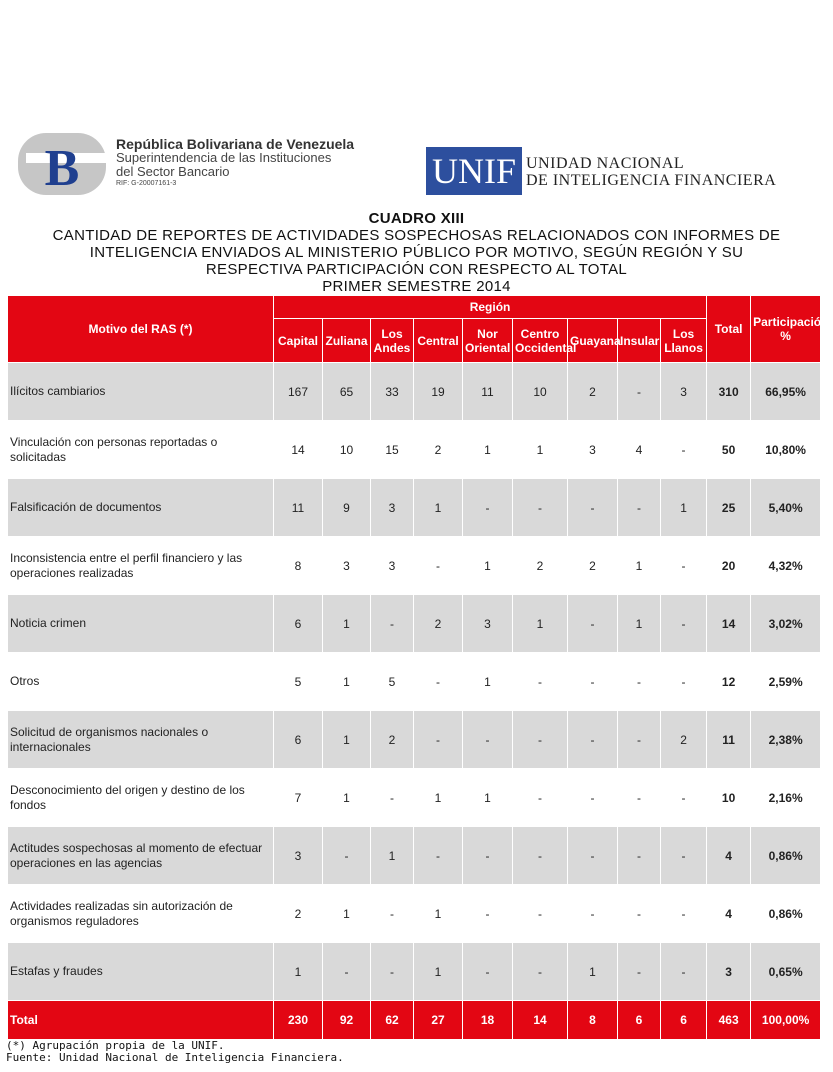 The height and width of the screenshot is (1072, 833). I want to click on motive-cell: Falsificación de documentos, so click(140, 507).